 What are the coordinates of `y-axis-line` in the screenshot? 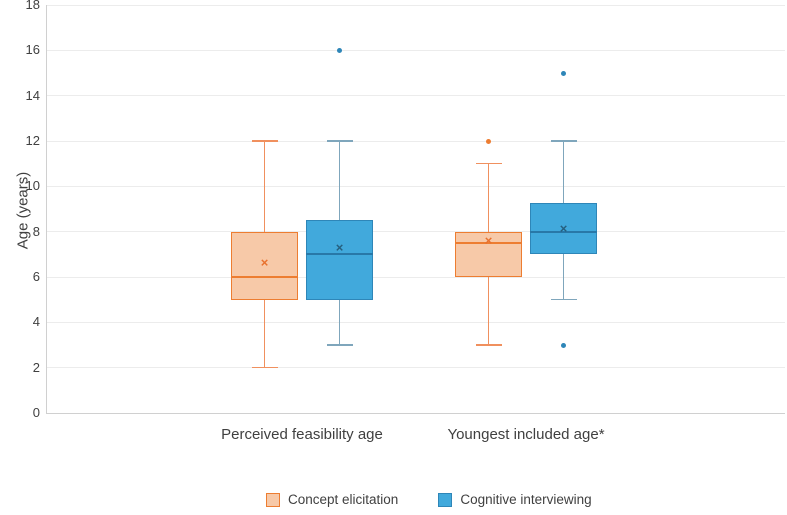 It's located at (46, 209).